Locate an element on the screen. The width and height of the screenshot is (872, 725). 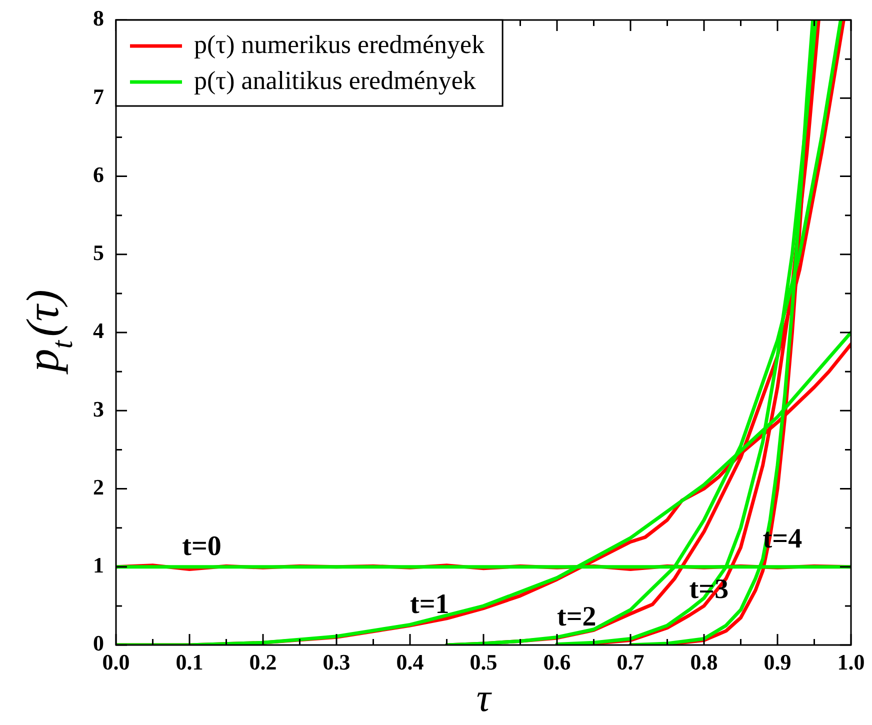
y-tick-label: 3 is located at coordinates (98, 409).